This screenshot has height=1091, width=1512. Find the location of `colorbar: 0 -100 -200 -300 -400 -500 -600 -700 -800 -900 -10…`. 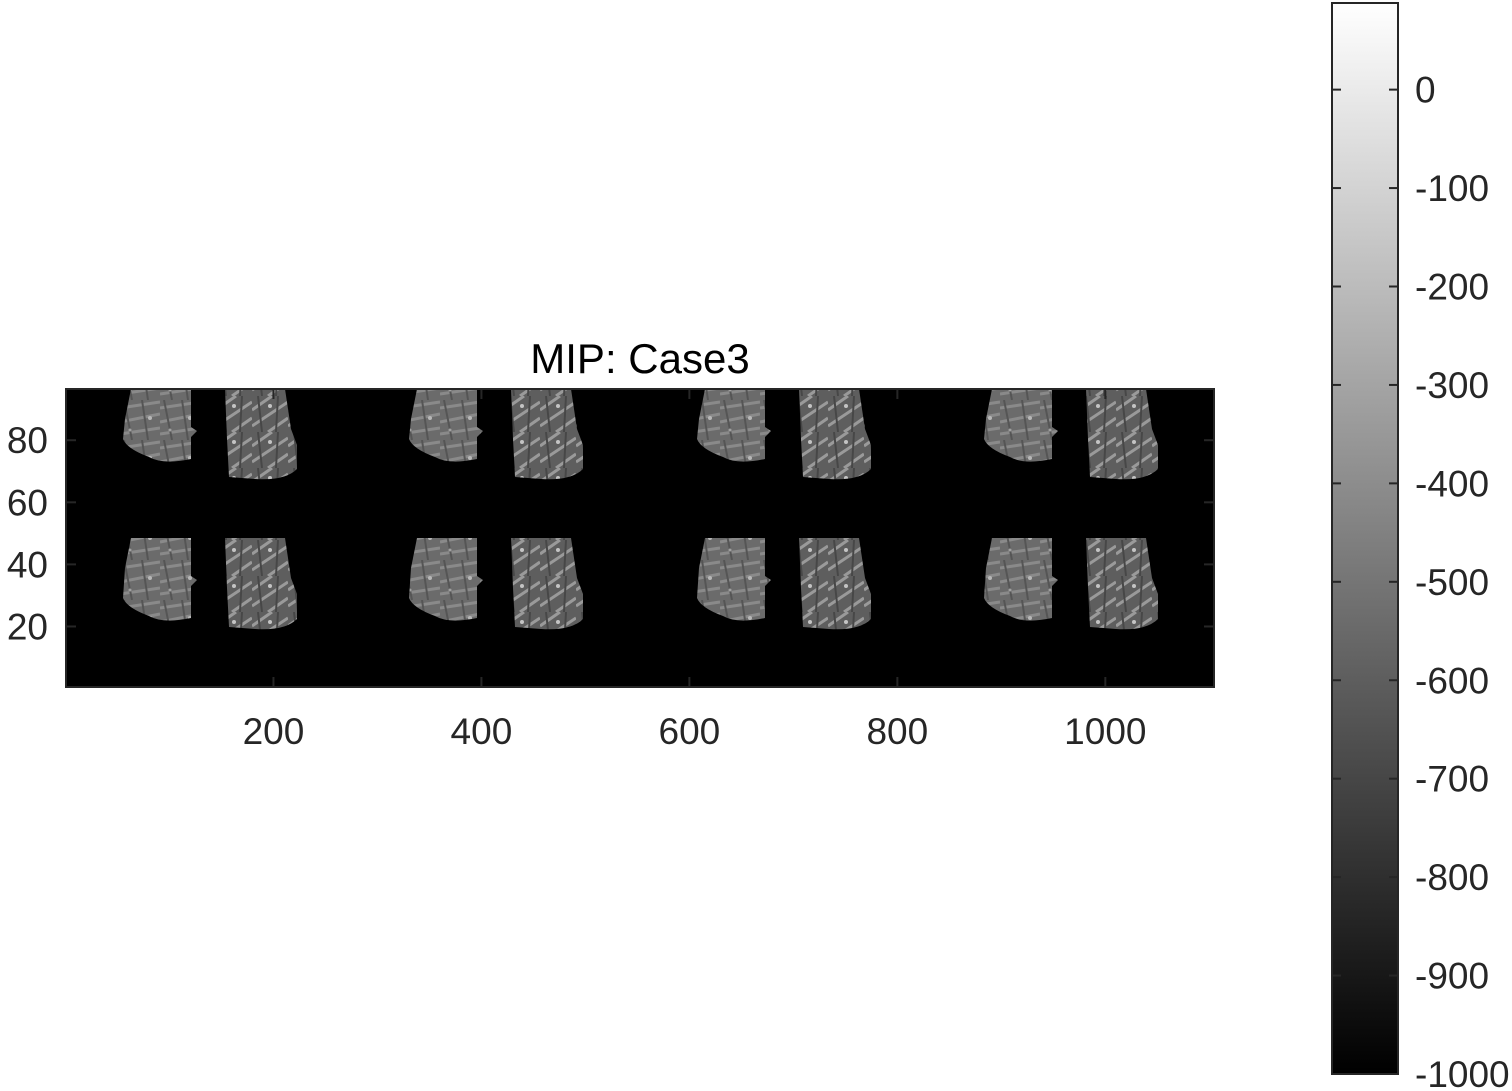

colorbar: 0 -100 -200 -300 -400 -500 -600 -700 -800 -900 -10… is located at coordinates (1420, 546).